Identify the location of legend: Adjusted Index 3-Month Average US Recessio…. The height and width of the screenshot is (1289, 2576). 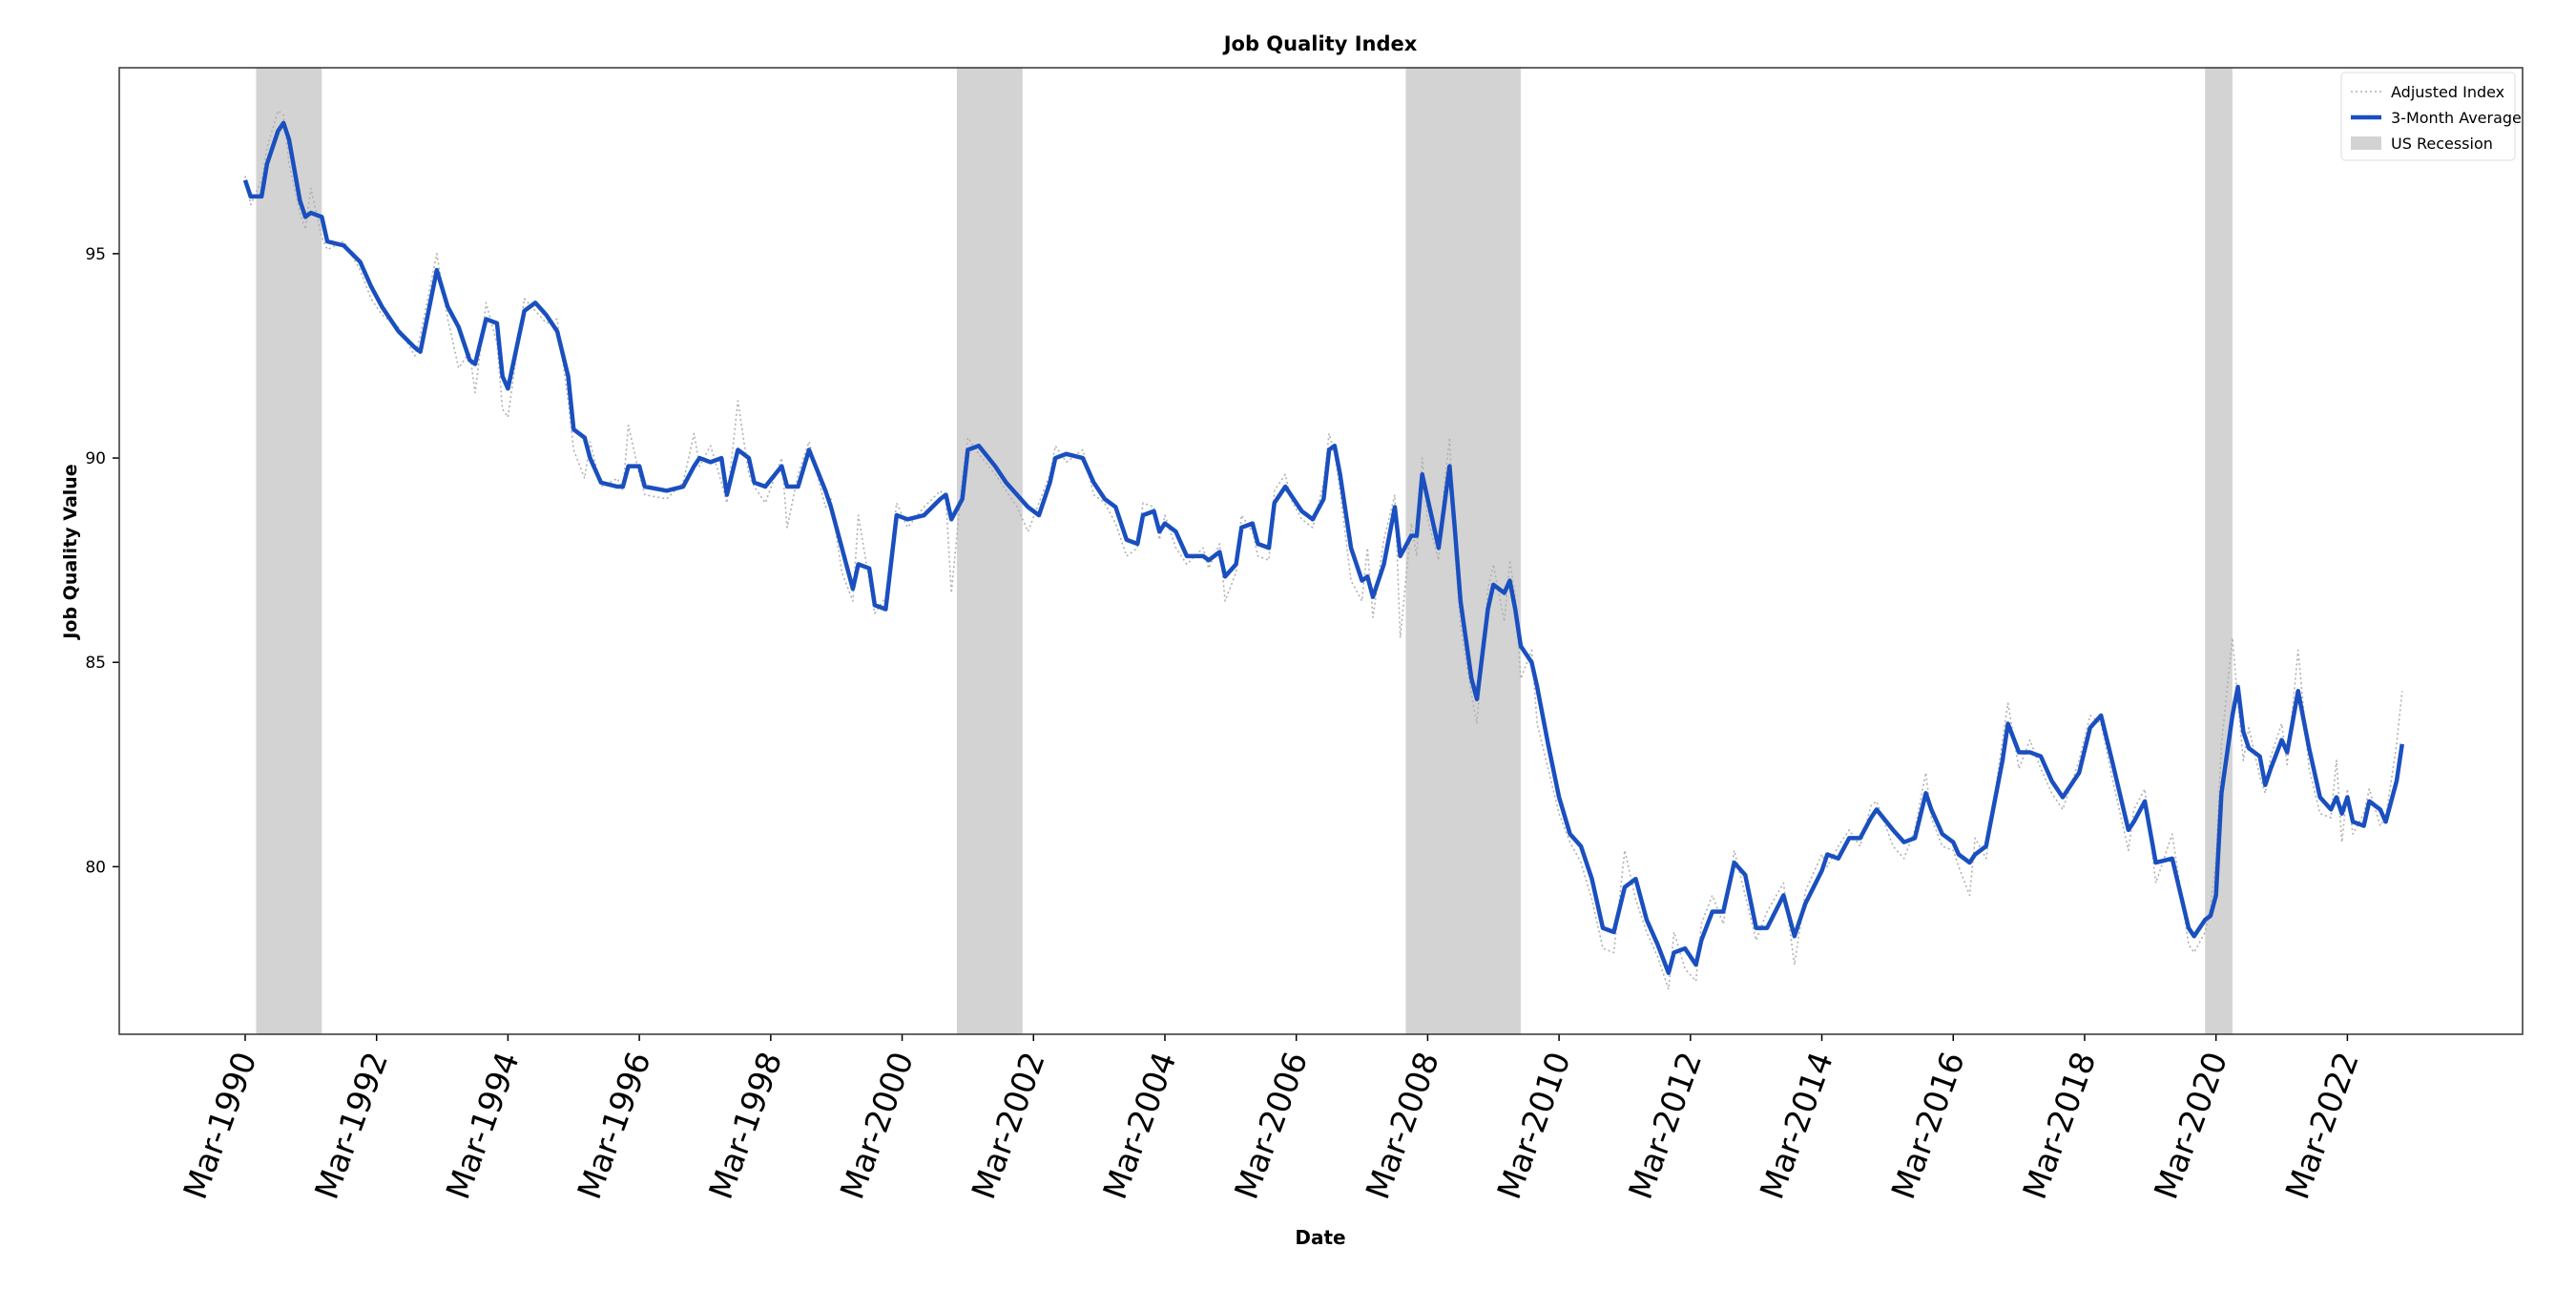
(2431, 116).